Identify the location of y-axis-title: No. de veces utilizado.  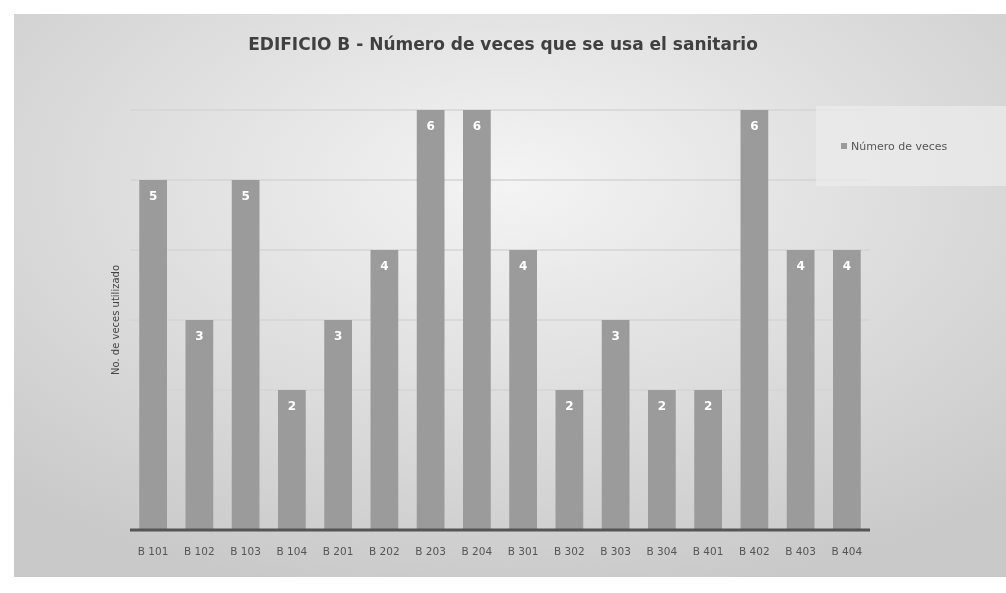
(115, 320).